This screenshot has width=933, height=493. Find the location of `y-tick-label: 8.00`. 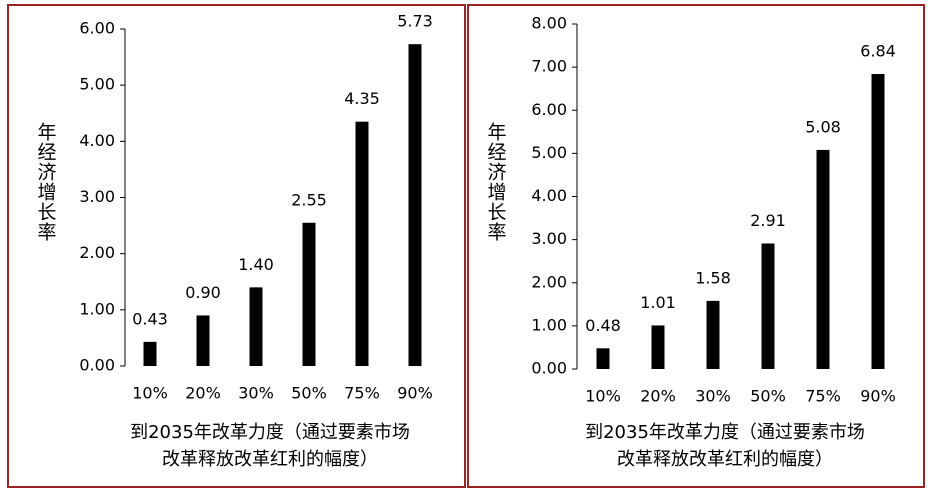

y-tick-label: 8.00 is located at coordinates (549, 23).